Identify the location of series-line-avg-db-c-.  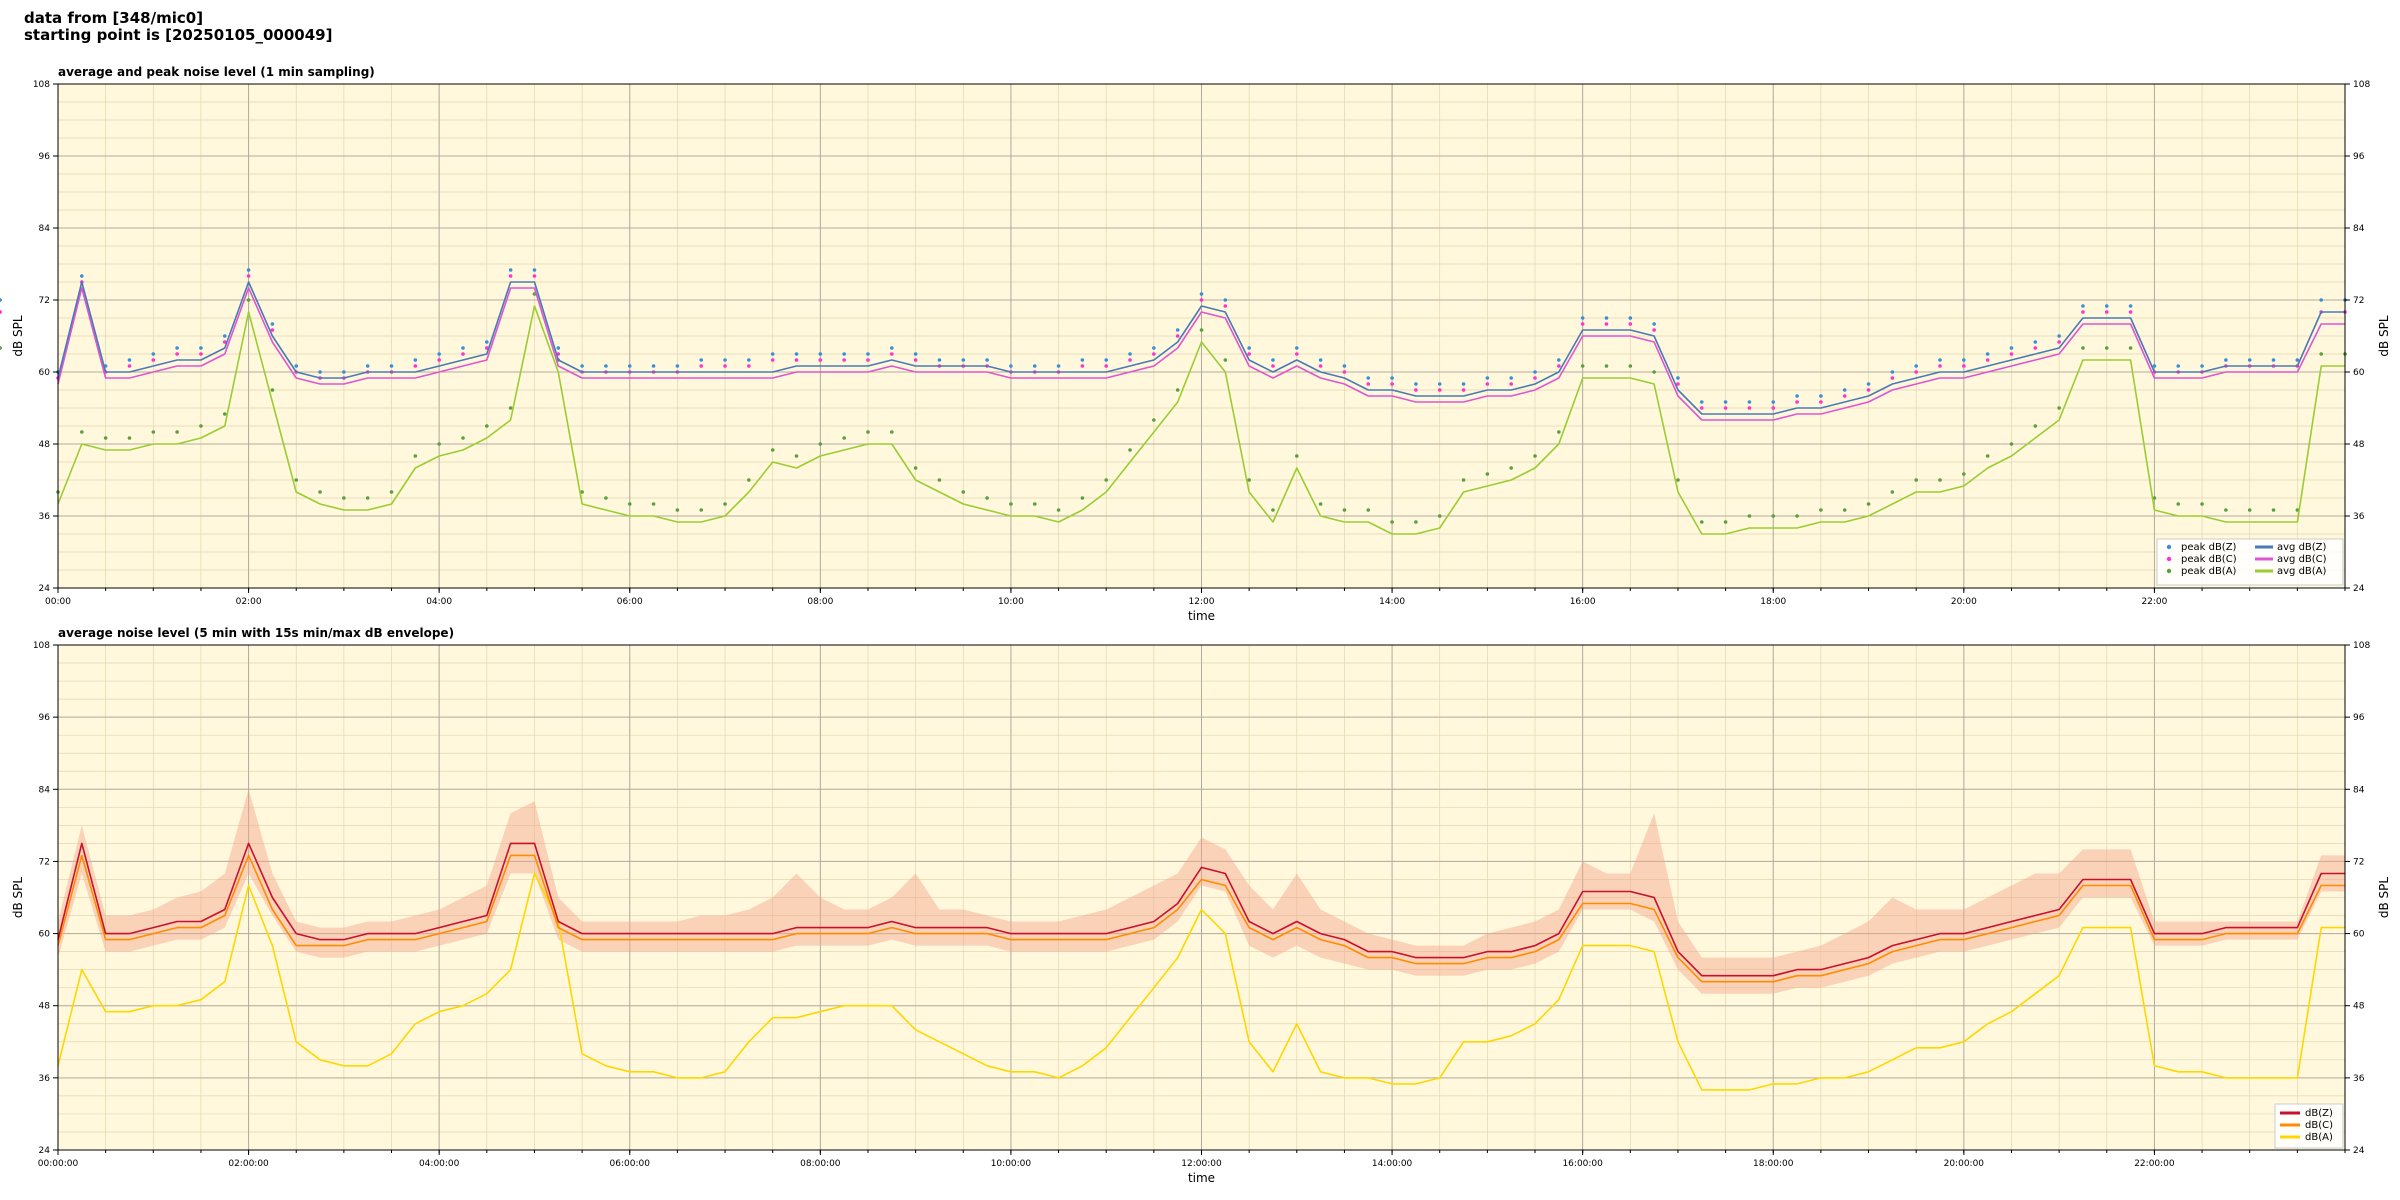
(1201, 354).